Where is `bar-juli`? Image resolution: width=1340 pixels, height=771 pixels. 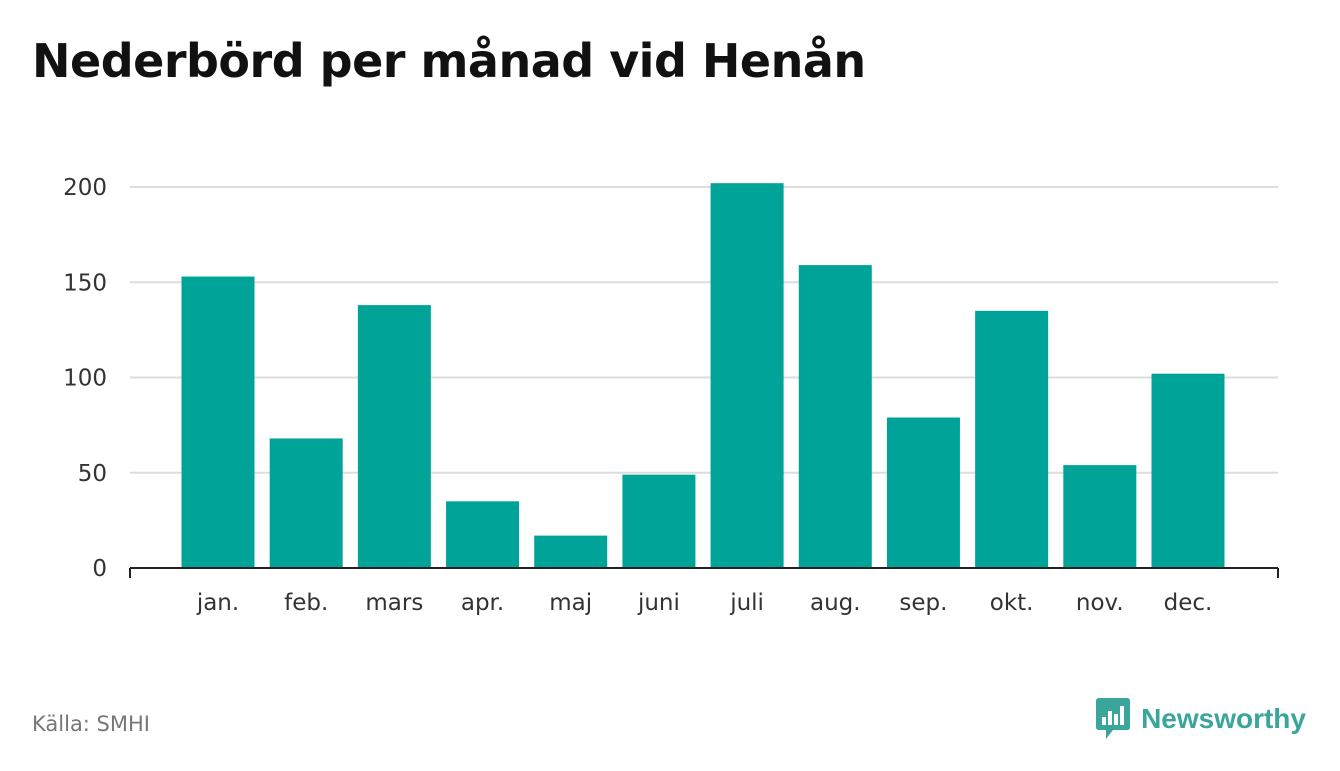
bar-juli is located at coordinates (747, 375).